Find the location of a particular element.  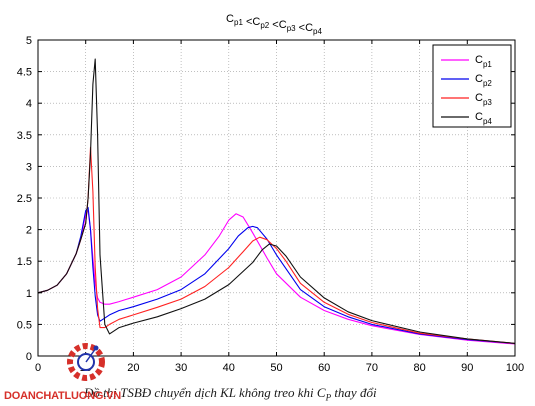

y-tick-label: 3 is located at coordinates (29, 167).